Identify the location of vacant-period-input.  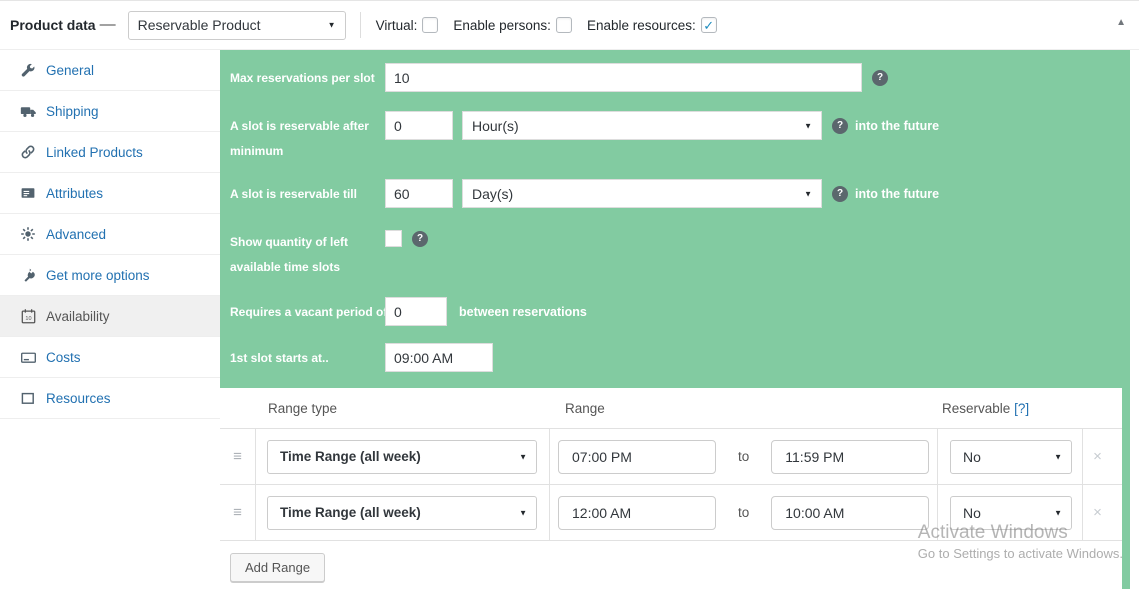
(416, 311).